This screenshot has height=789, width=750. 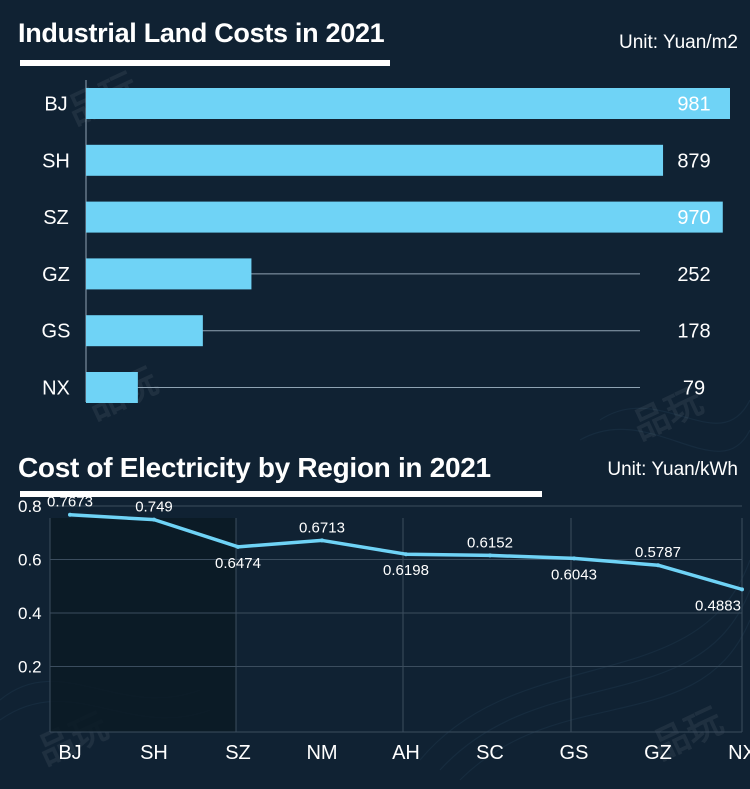 I want to click on bar-sh, so click(x=375, y=160).